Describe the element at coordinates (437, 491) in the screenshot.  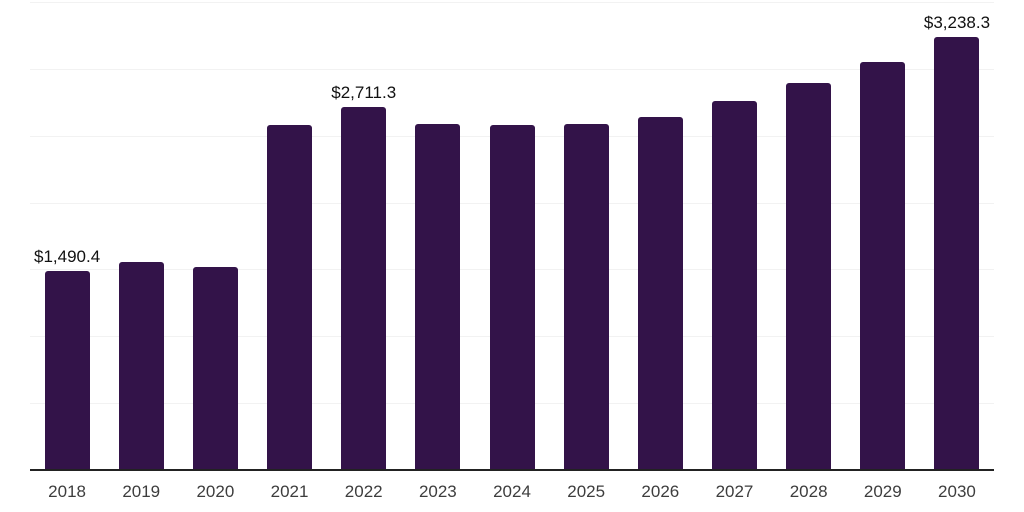
I see `x-tick-label: 2023` at that location.